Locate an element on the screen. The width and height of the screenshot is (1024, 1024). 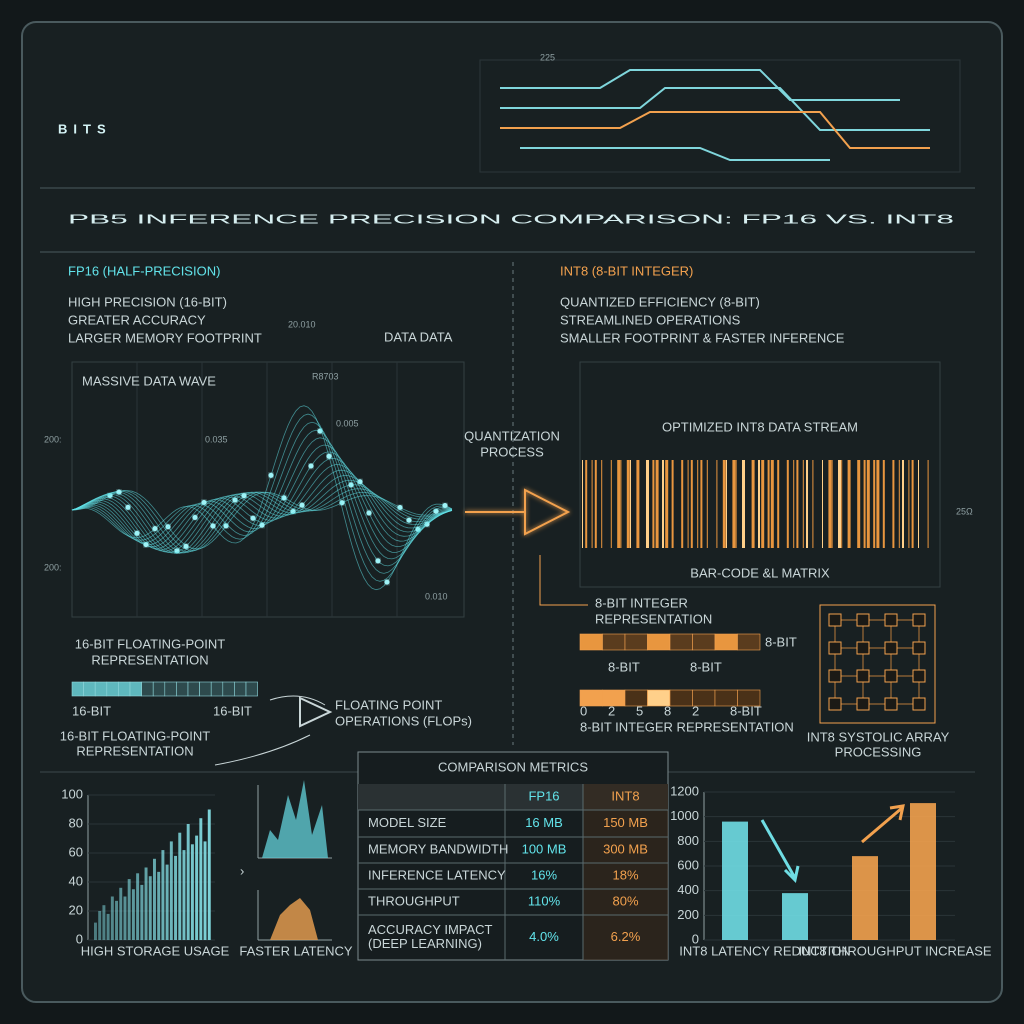
column-header: INT8 is located at coordinates (625, 795).